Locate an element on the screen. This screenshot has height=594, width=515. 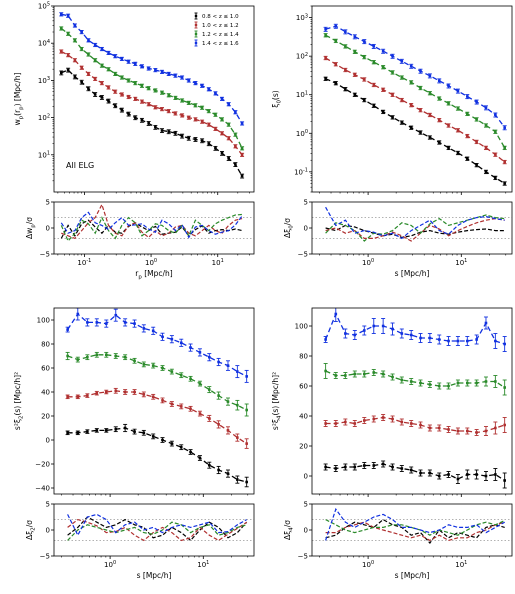
label-subscript: 4 is located at coordinates (291, 529).